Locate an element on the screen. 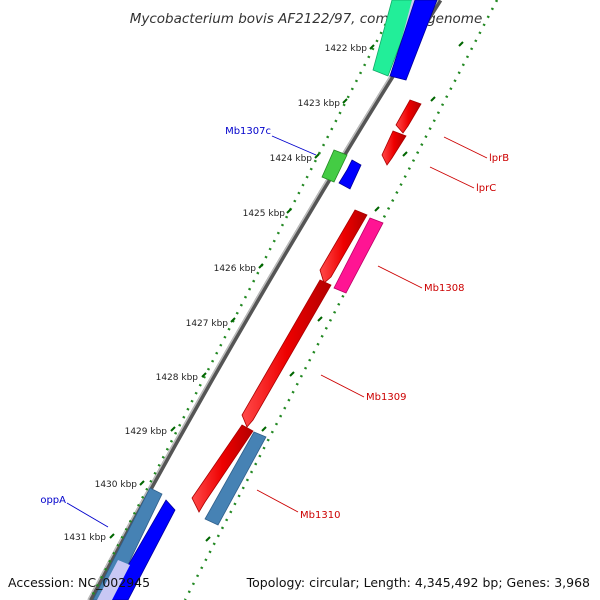  gene-Mb1310-steel is located at coordinates (235, 478).